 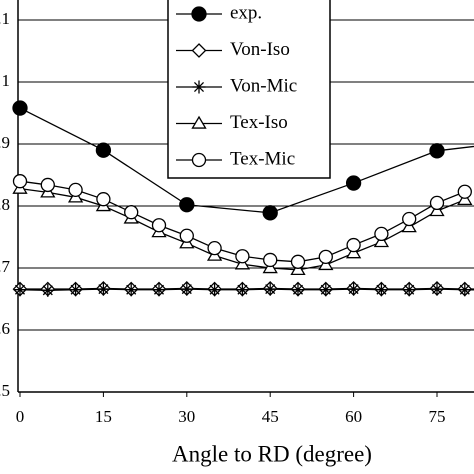 What do you see at coordinates (246, 12) in the screenshot?
I see `legend-label: exp.` at bounding box center [246, 12].